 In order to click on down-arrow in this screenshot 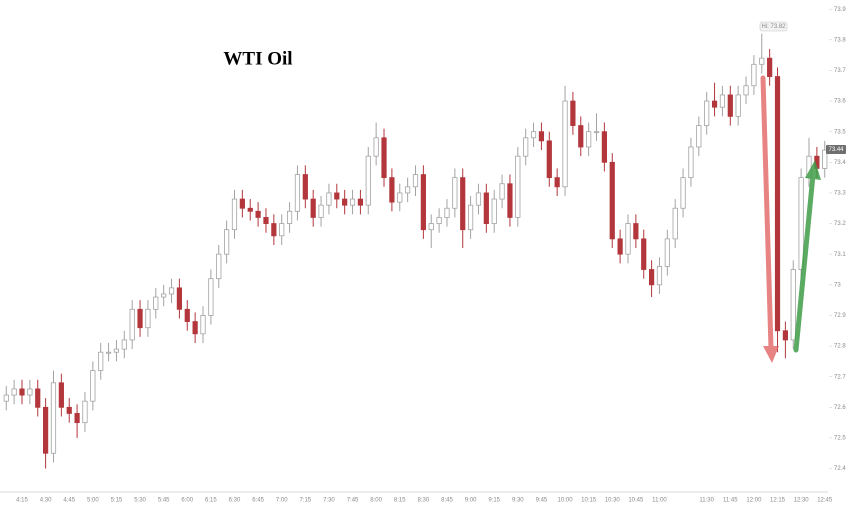, I will do `click(769, 219)`.